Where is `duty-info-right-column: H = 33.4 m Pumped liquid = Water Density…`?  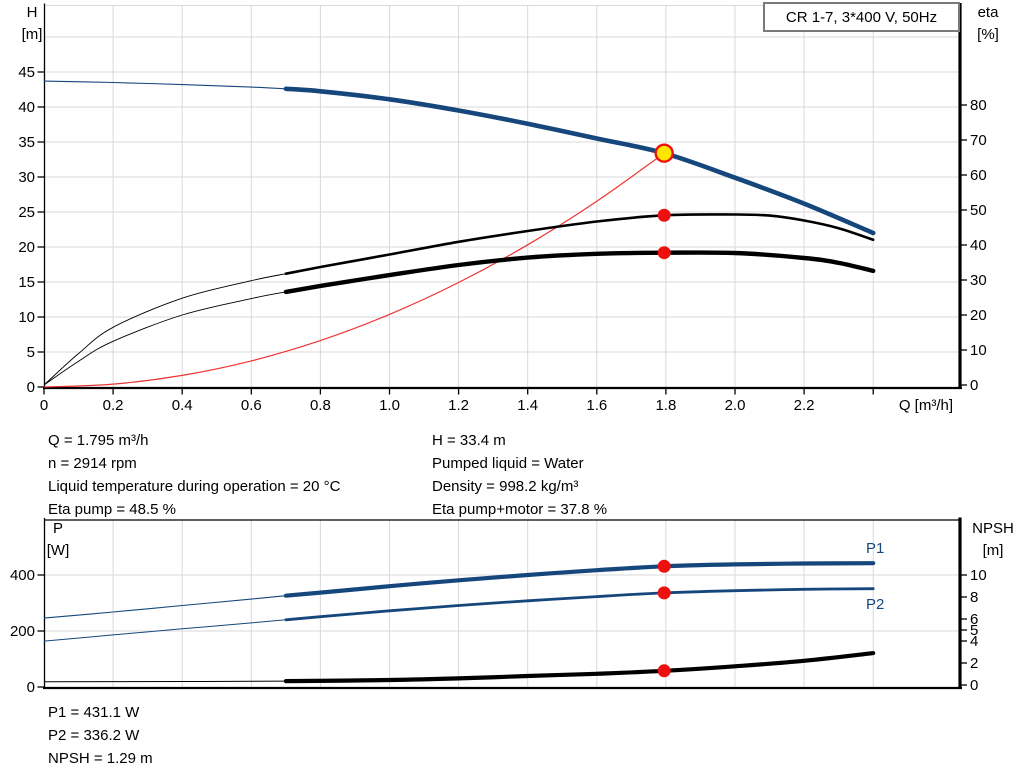 duty-info-right-column: H = 33.4 m Pumped liquid = Water Density… is located at coordinates (519, 475).